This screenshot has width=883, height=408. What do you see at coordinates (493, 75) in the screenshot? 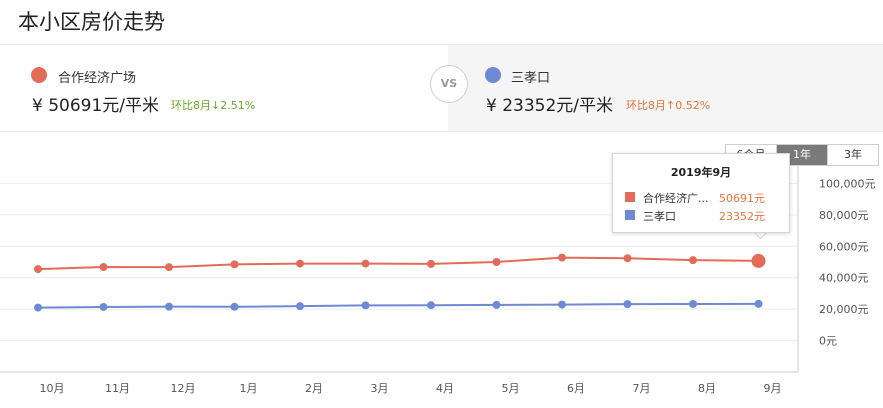
I see `right-legend-dot` at bounding box center [493, 75].